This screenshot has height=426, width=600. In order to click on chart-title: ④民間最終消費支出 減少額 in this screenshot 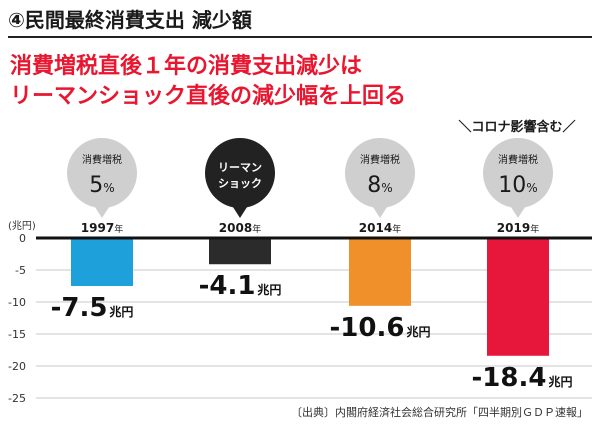, I will do `click(130, 20)`.